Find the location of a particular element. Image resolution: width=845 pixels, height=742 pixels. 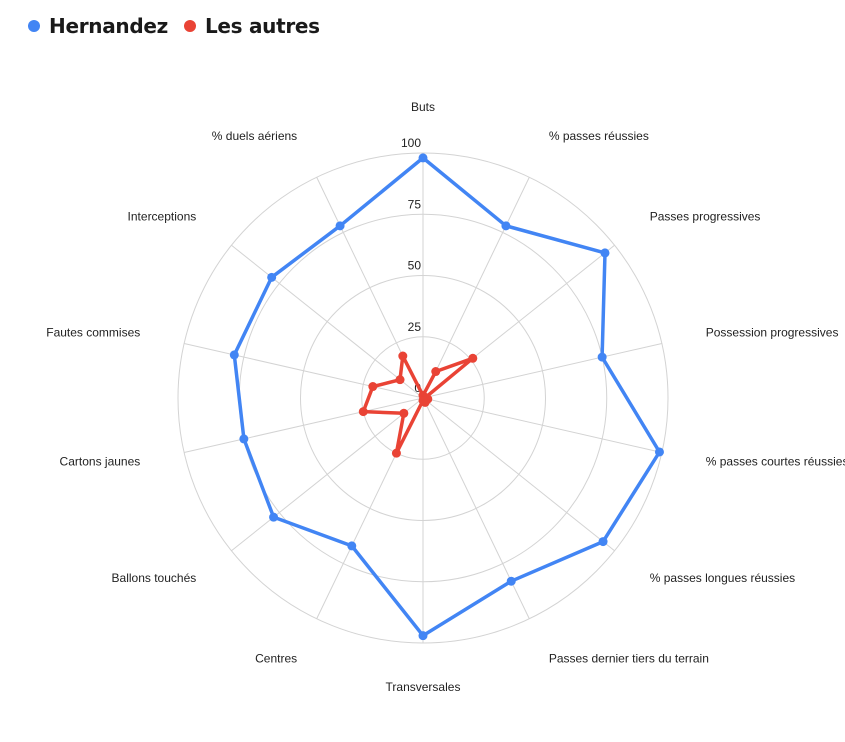

axis-label-interceptions: Interceptions is located at coordinates (162, 216).